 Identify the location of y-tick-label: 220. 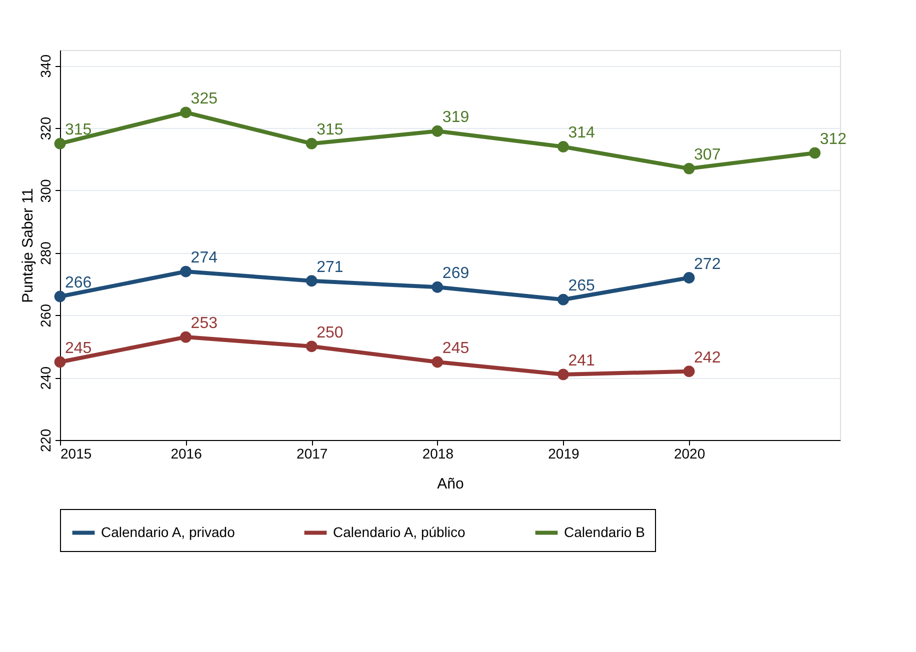
(46, 440).